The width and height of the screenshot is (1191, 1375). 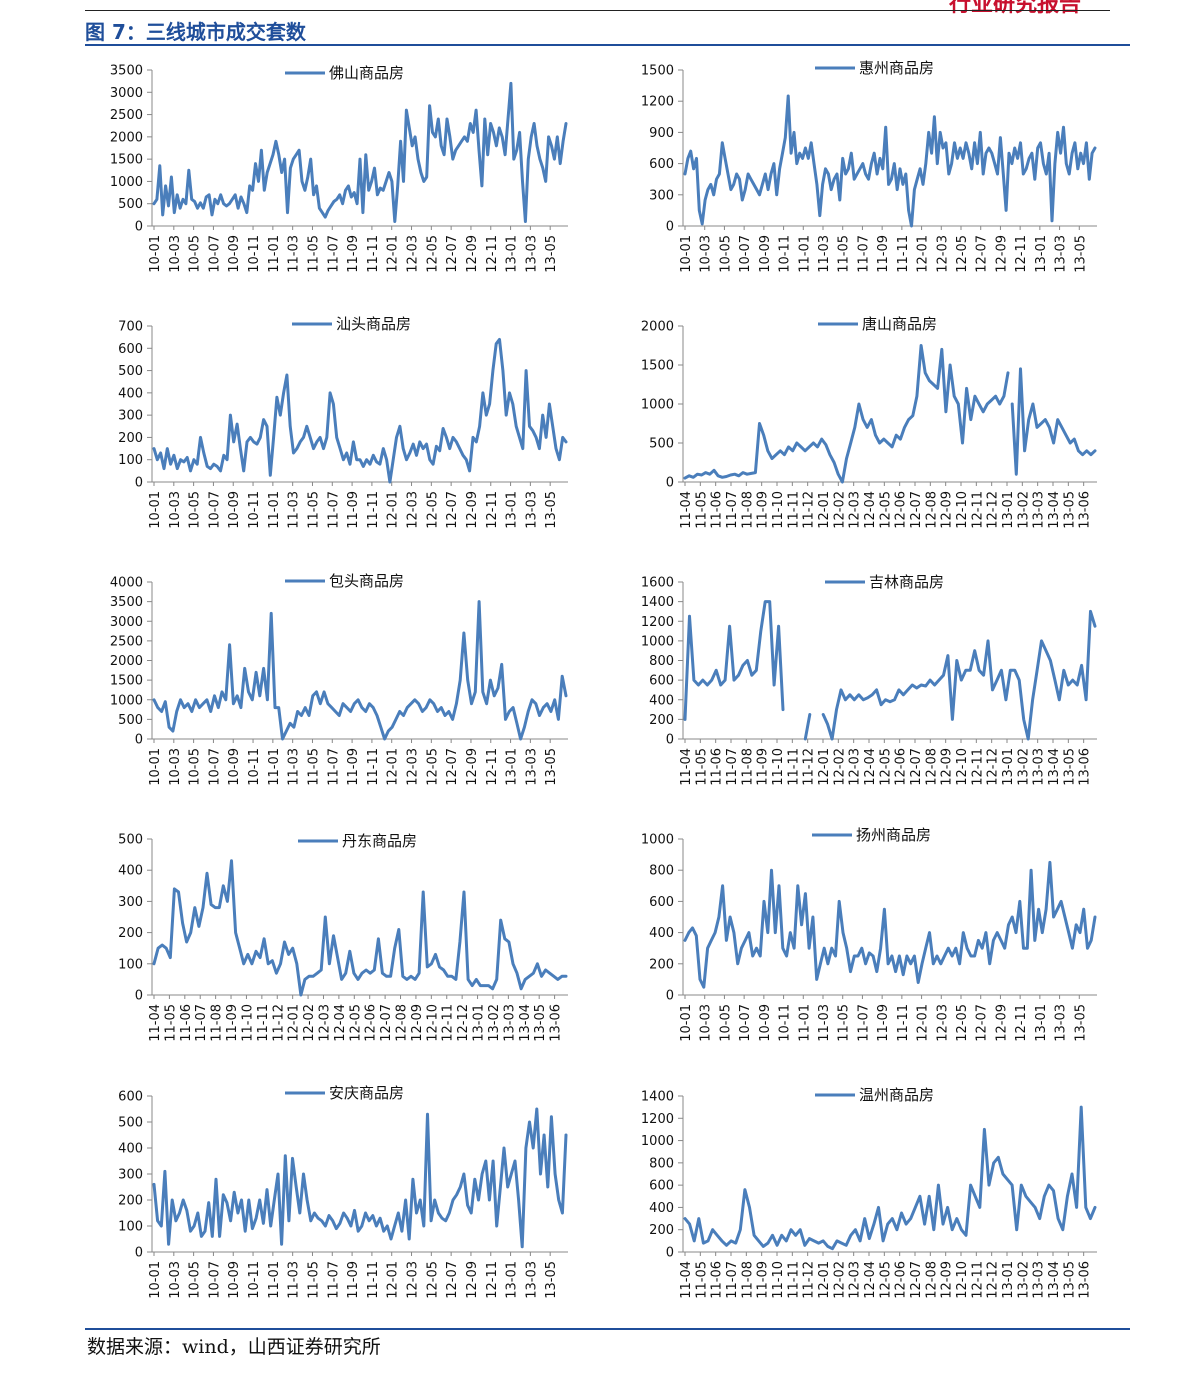 What do you see at coordinates (195, 32) in the screenshot?
I see `figure-title: 图 7：三线城市成交套数` at bounding box center [195, 32].